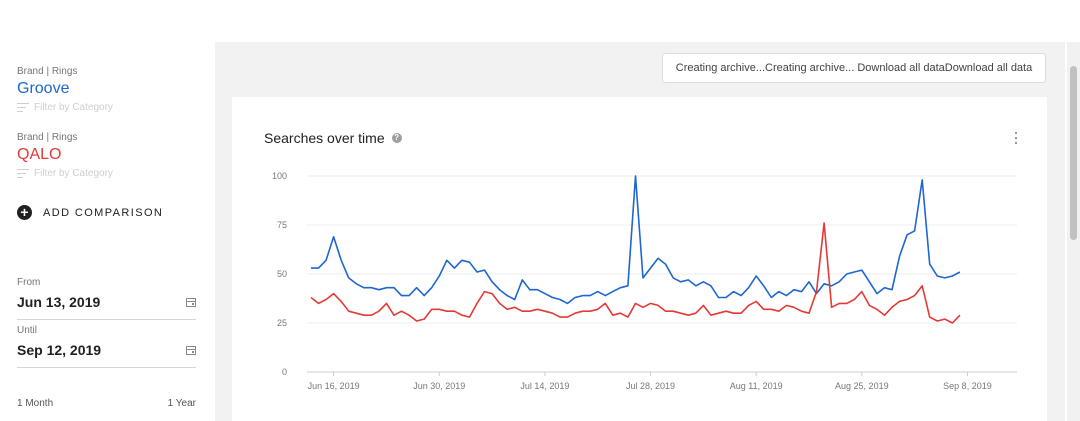 This screenshot has width=1080, height=421. I want to click on brand-name: QALO, so click(39, 154).